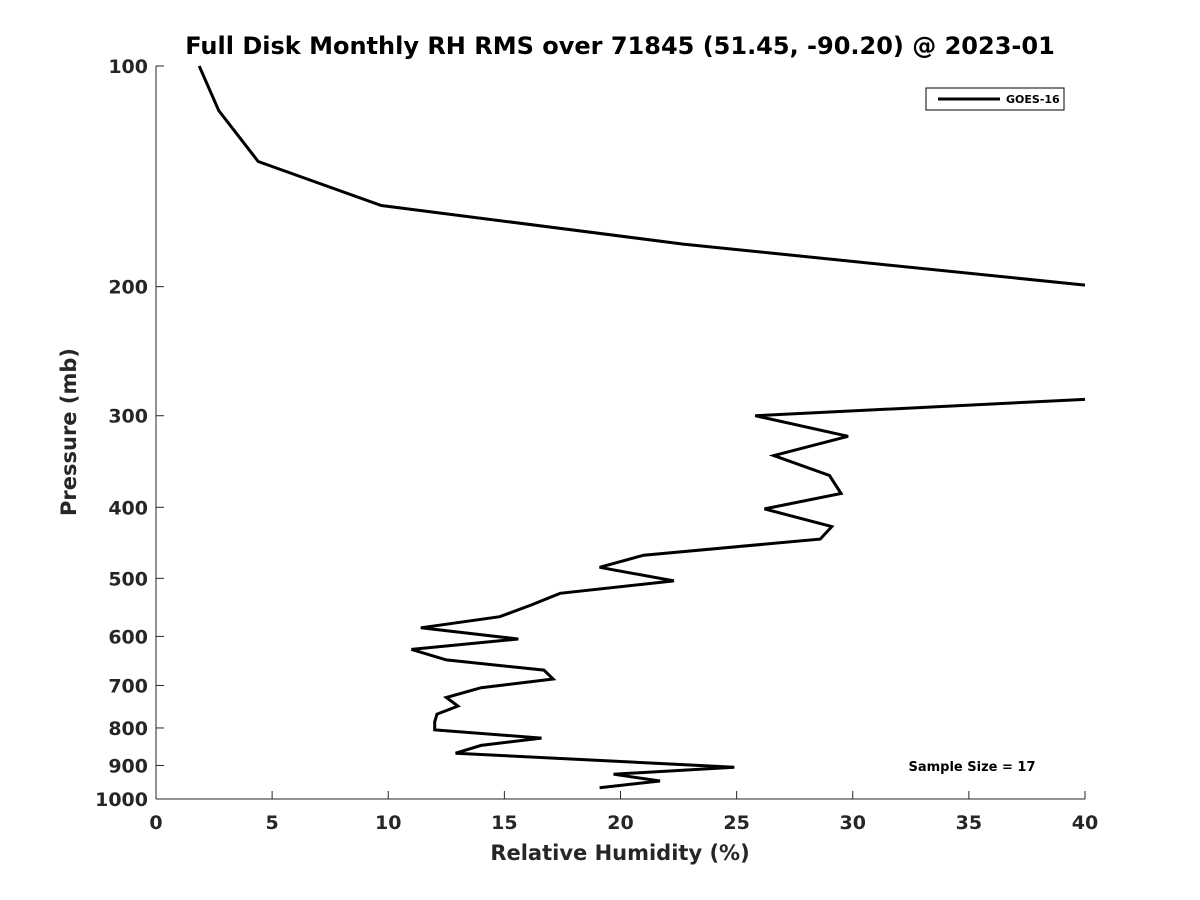  I want to click on y-tick-label: 500, so click(128, 579).